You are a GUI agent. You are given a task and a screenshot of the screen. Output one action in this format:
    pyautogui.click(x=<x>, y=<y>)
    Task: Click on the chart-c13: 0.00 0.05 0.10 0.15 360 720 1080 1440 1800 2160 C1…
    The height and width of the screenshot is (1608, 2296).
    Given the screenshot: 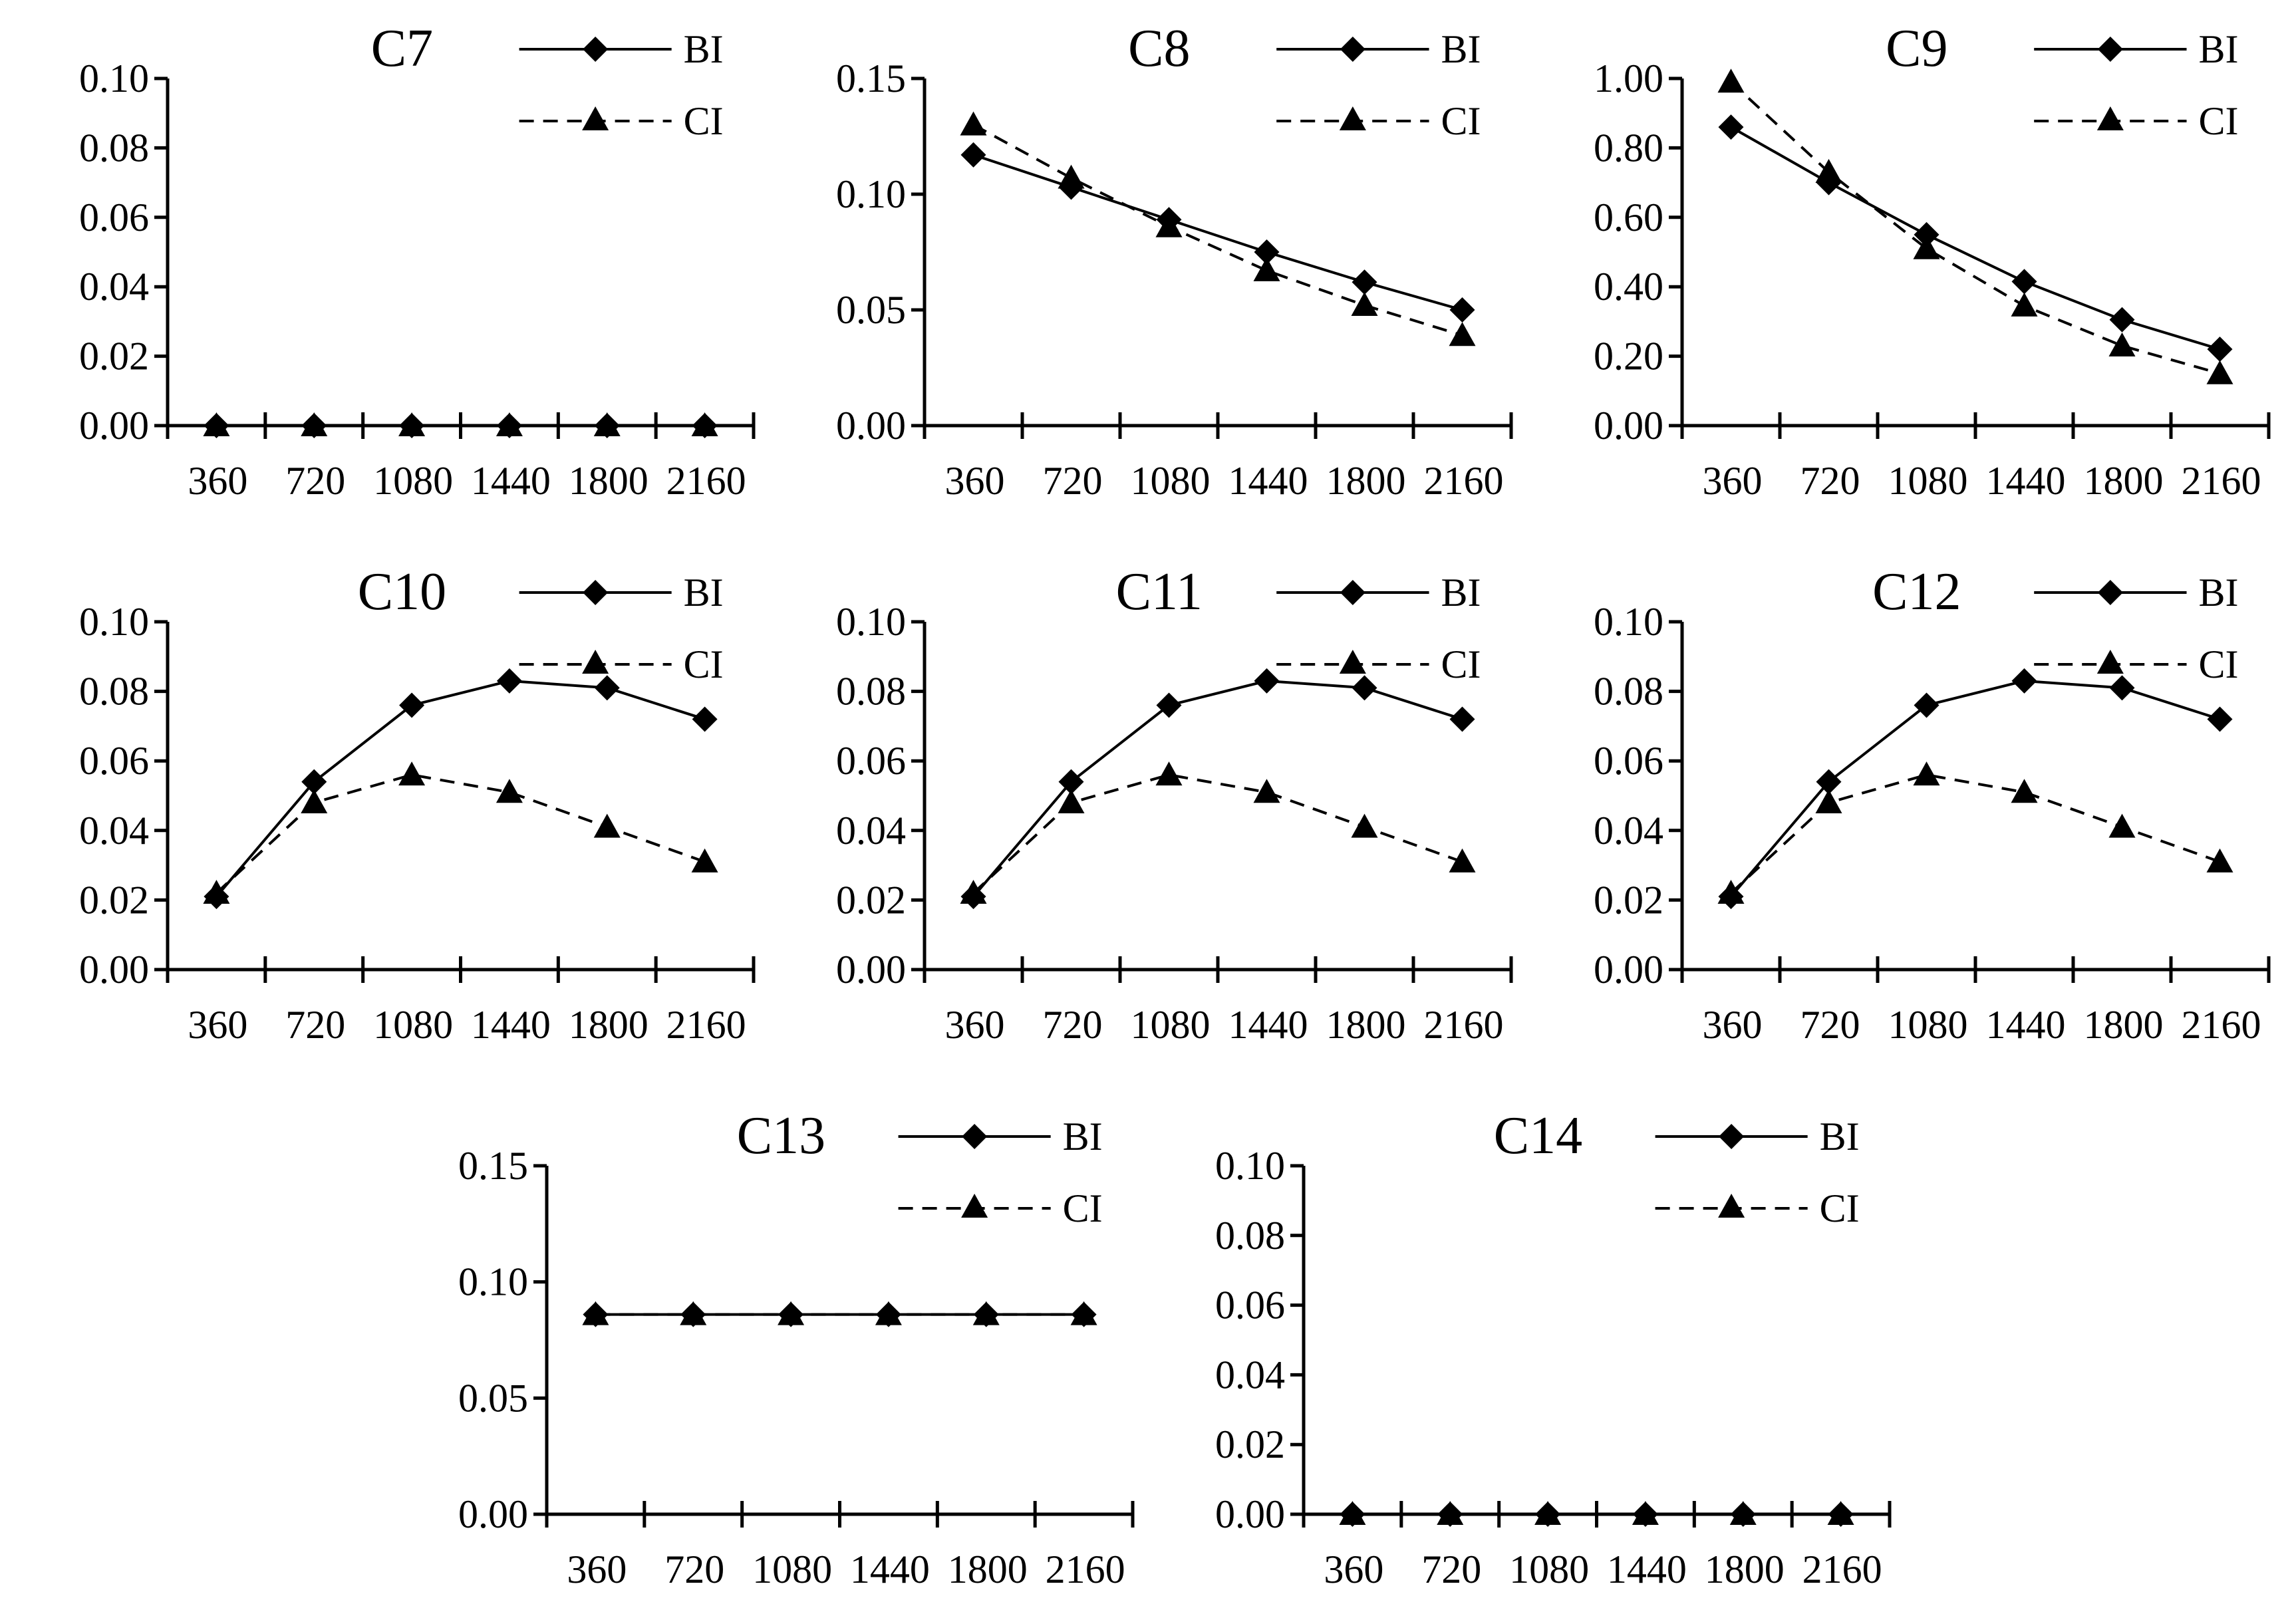 What is the action you would take?
    pyautogui.click(x=796, y=1349)
    